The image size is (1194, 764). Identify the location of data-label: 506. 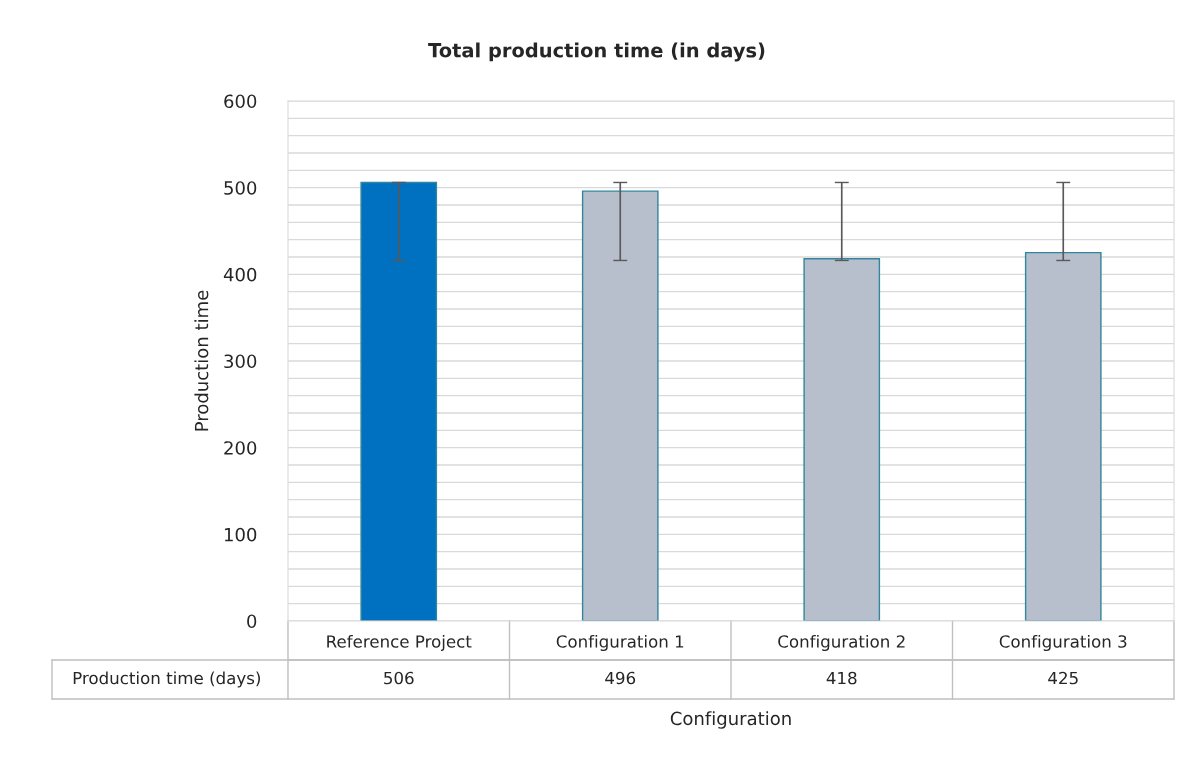
(399, 678).